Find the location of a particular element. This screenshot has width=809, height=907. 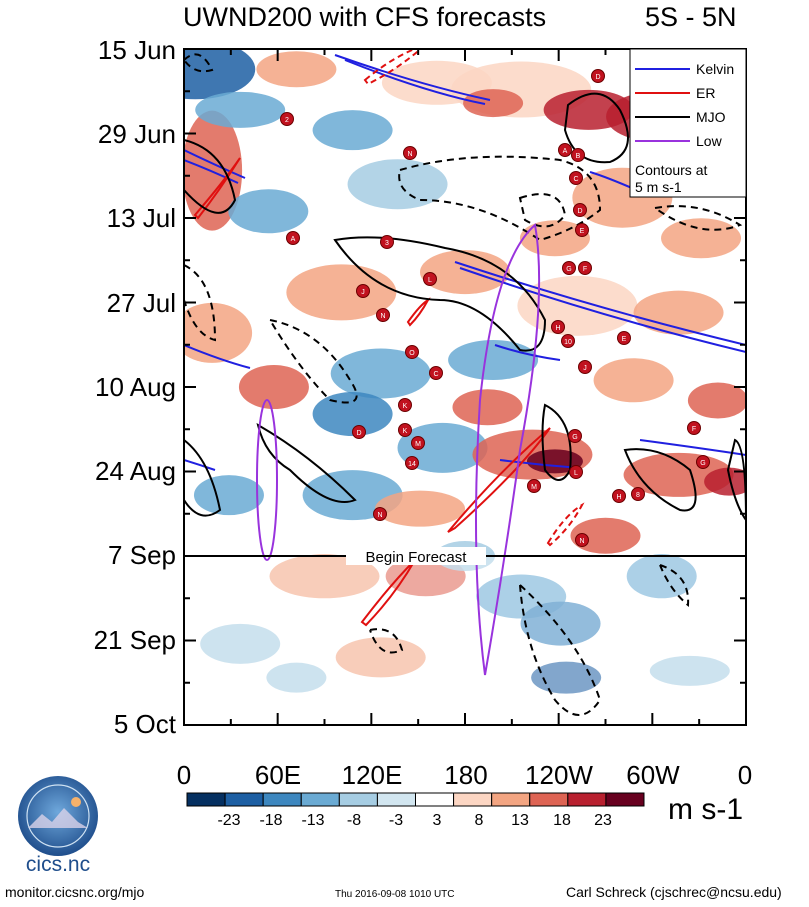

colorbar-label: -3 is located at coordinates (396, 820).